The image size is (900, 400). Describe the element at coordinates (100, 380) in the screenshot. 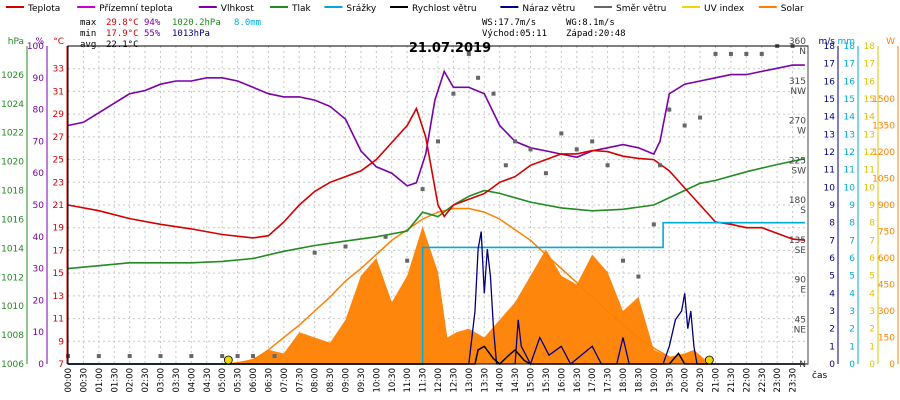

I see `x-tick-2: 01:00` at that location.